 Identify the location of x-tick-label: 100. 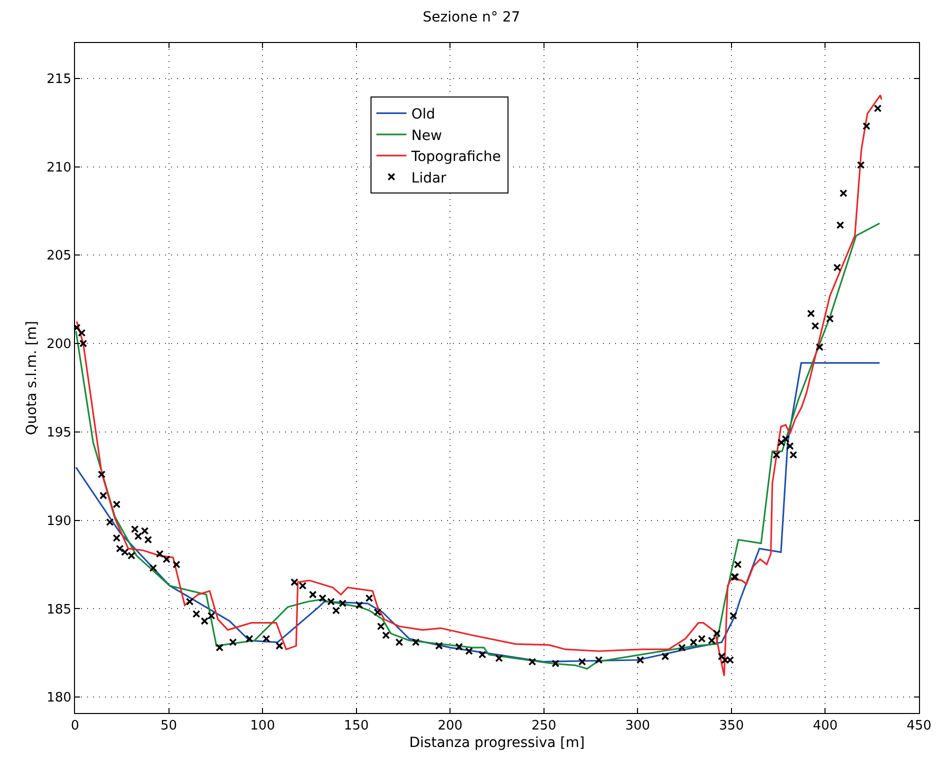
(262, 726).